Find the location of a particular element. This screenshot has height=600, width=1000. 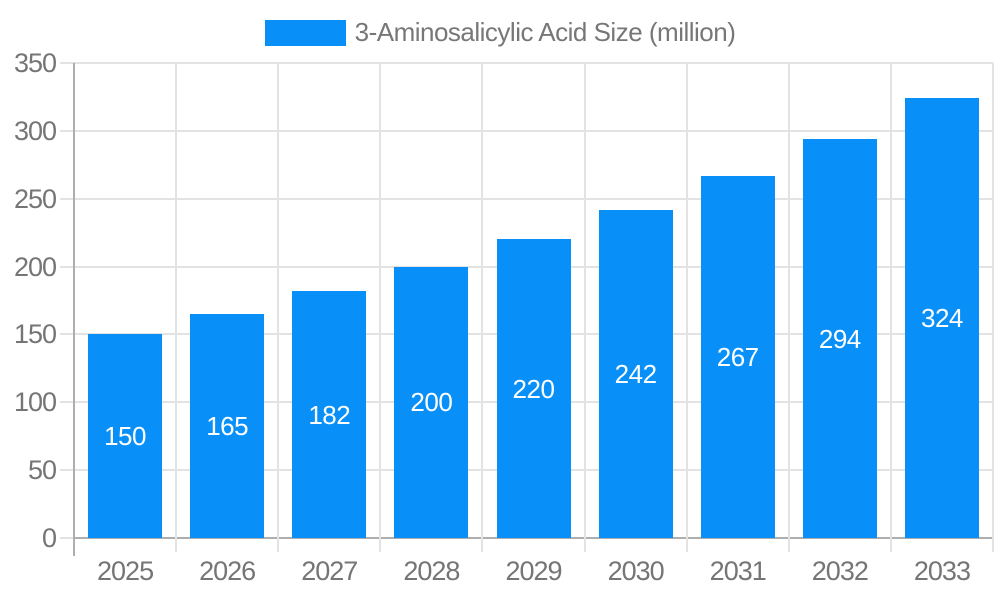

bar-value-label: 165 is located at coordinates (227, 426).